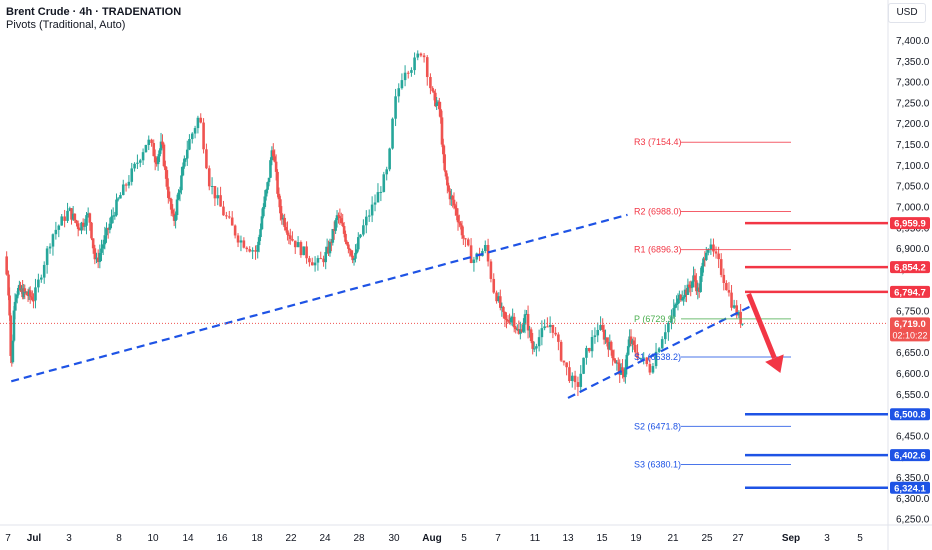 The image size is (932, 550). What do you see at coordinates (738, 538) in the screenshot?
I see `x-tick-label: 27` at bounding box center [738, 538].